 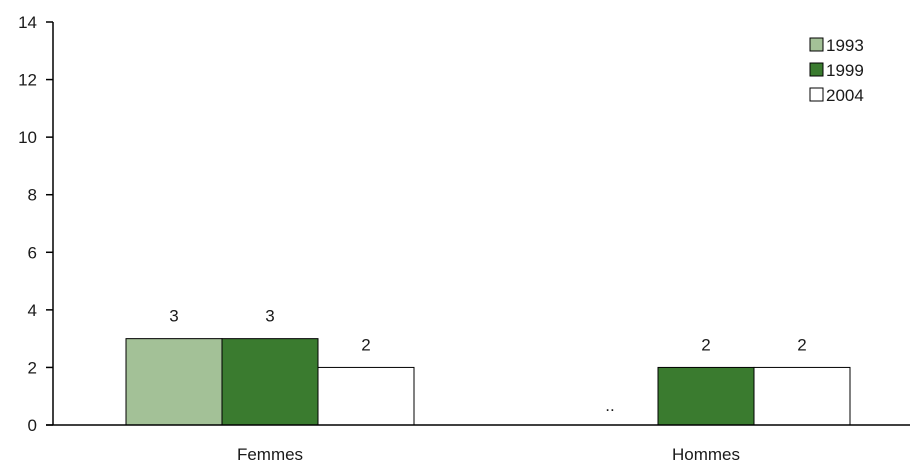 What do you see at coordinates (32, 252) in the screenshot?
I see `y-tick-label: 6` at bounding box center [32, 252].